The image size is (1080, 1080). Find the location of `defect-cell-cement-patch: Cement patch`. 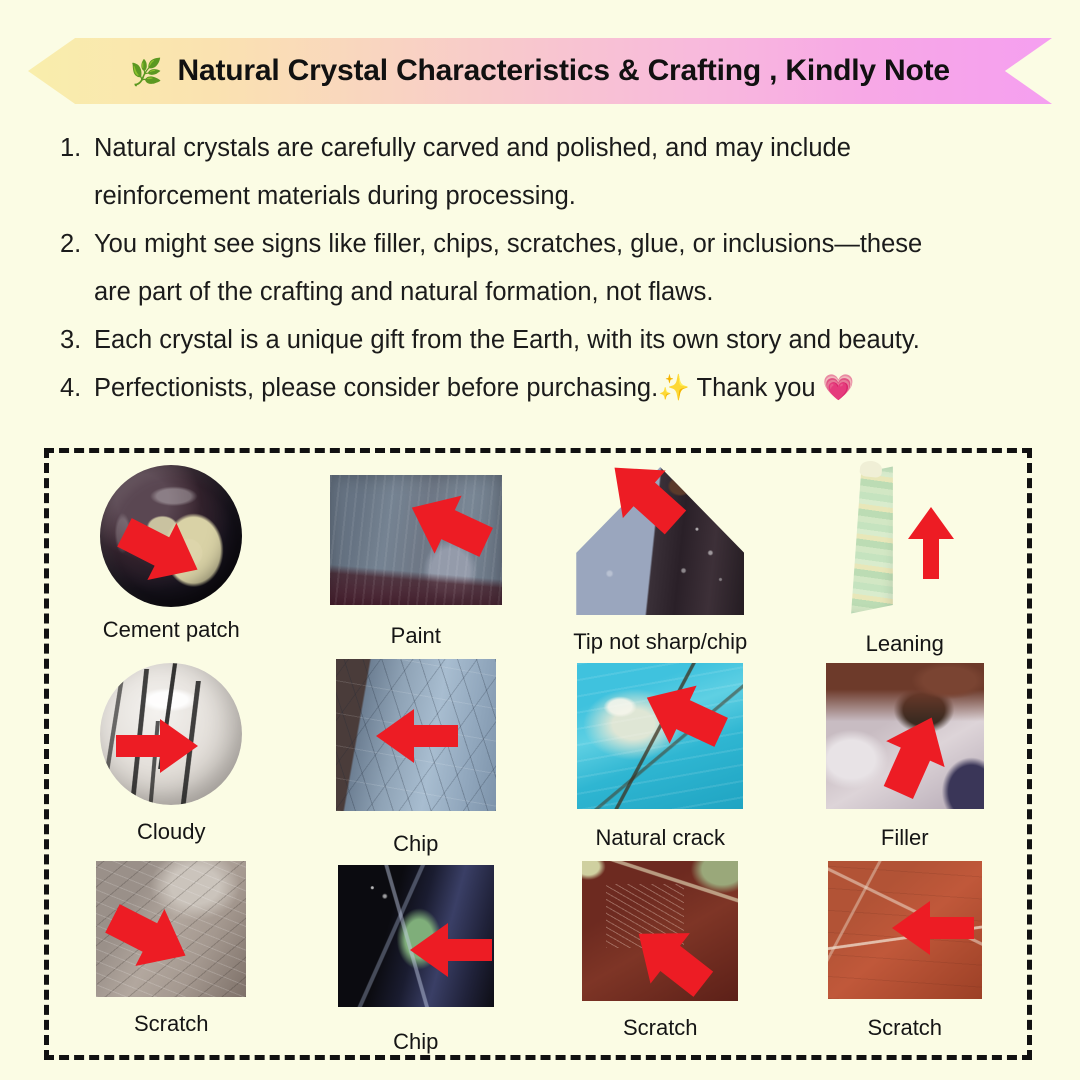

defect-cell-cement-patch: Cement patch is located at coordinates (171, 555).